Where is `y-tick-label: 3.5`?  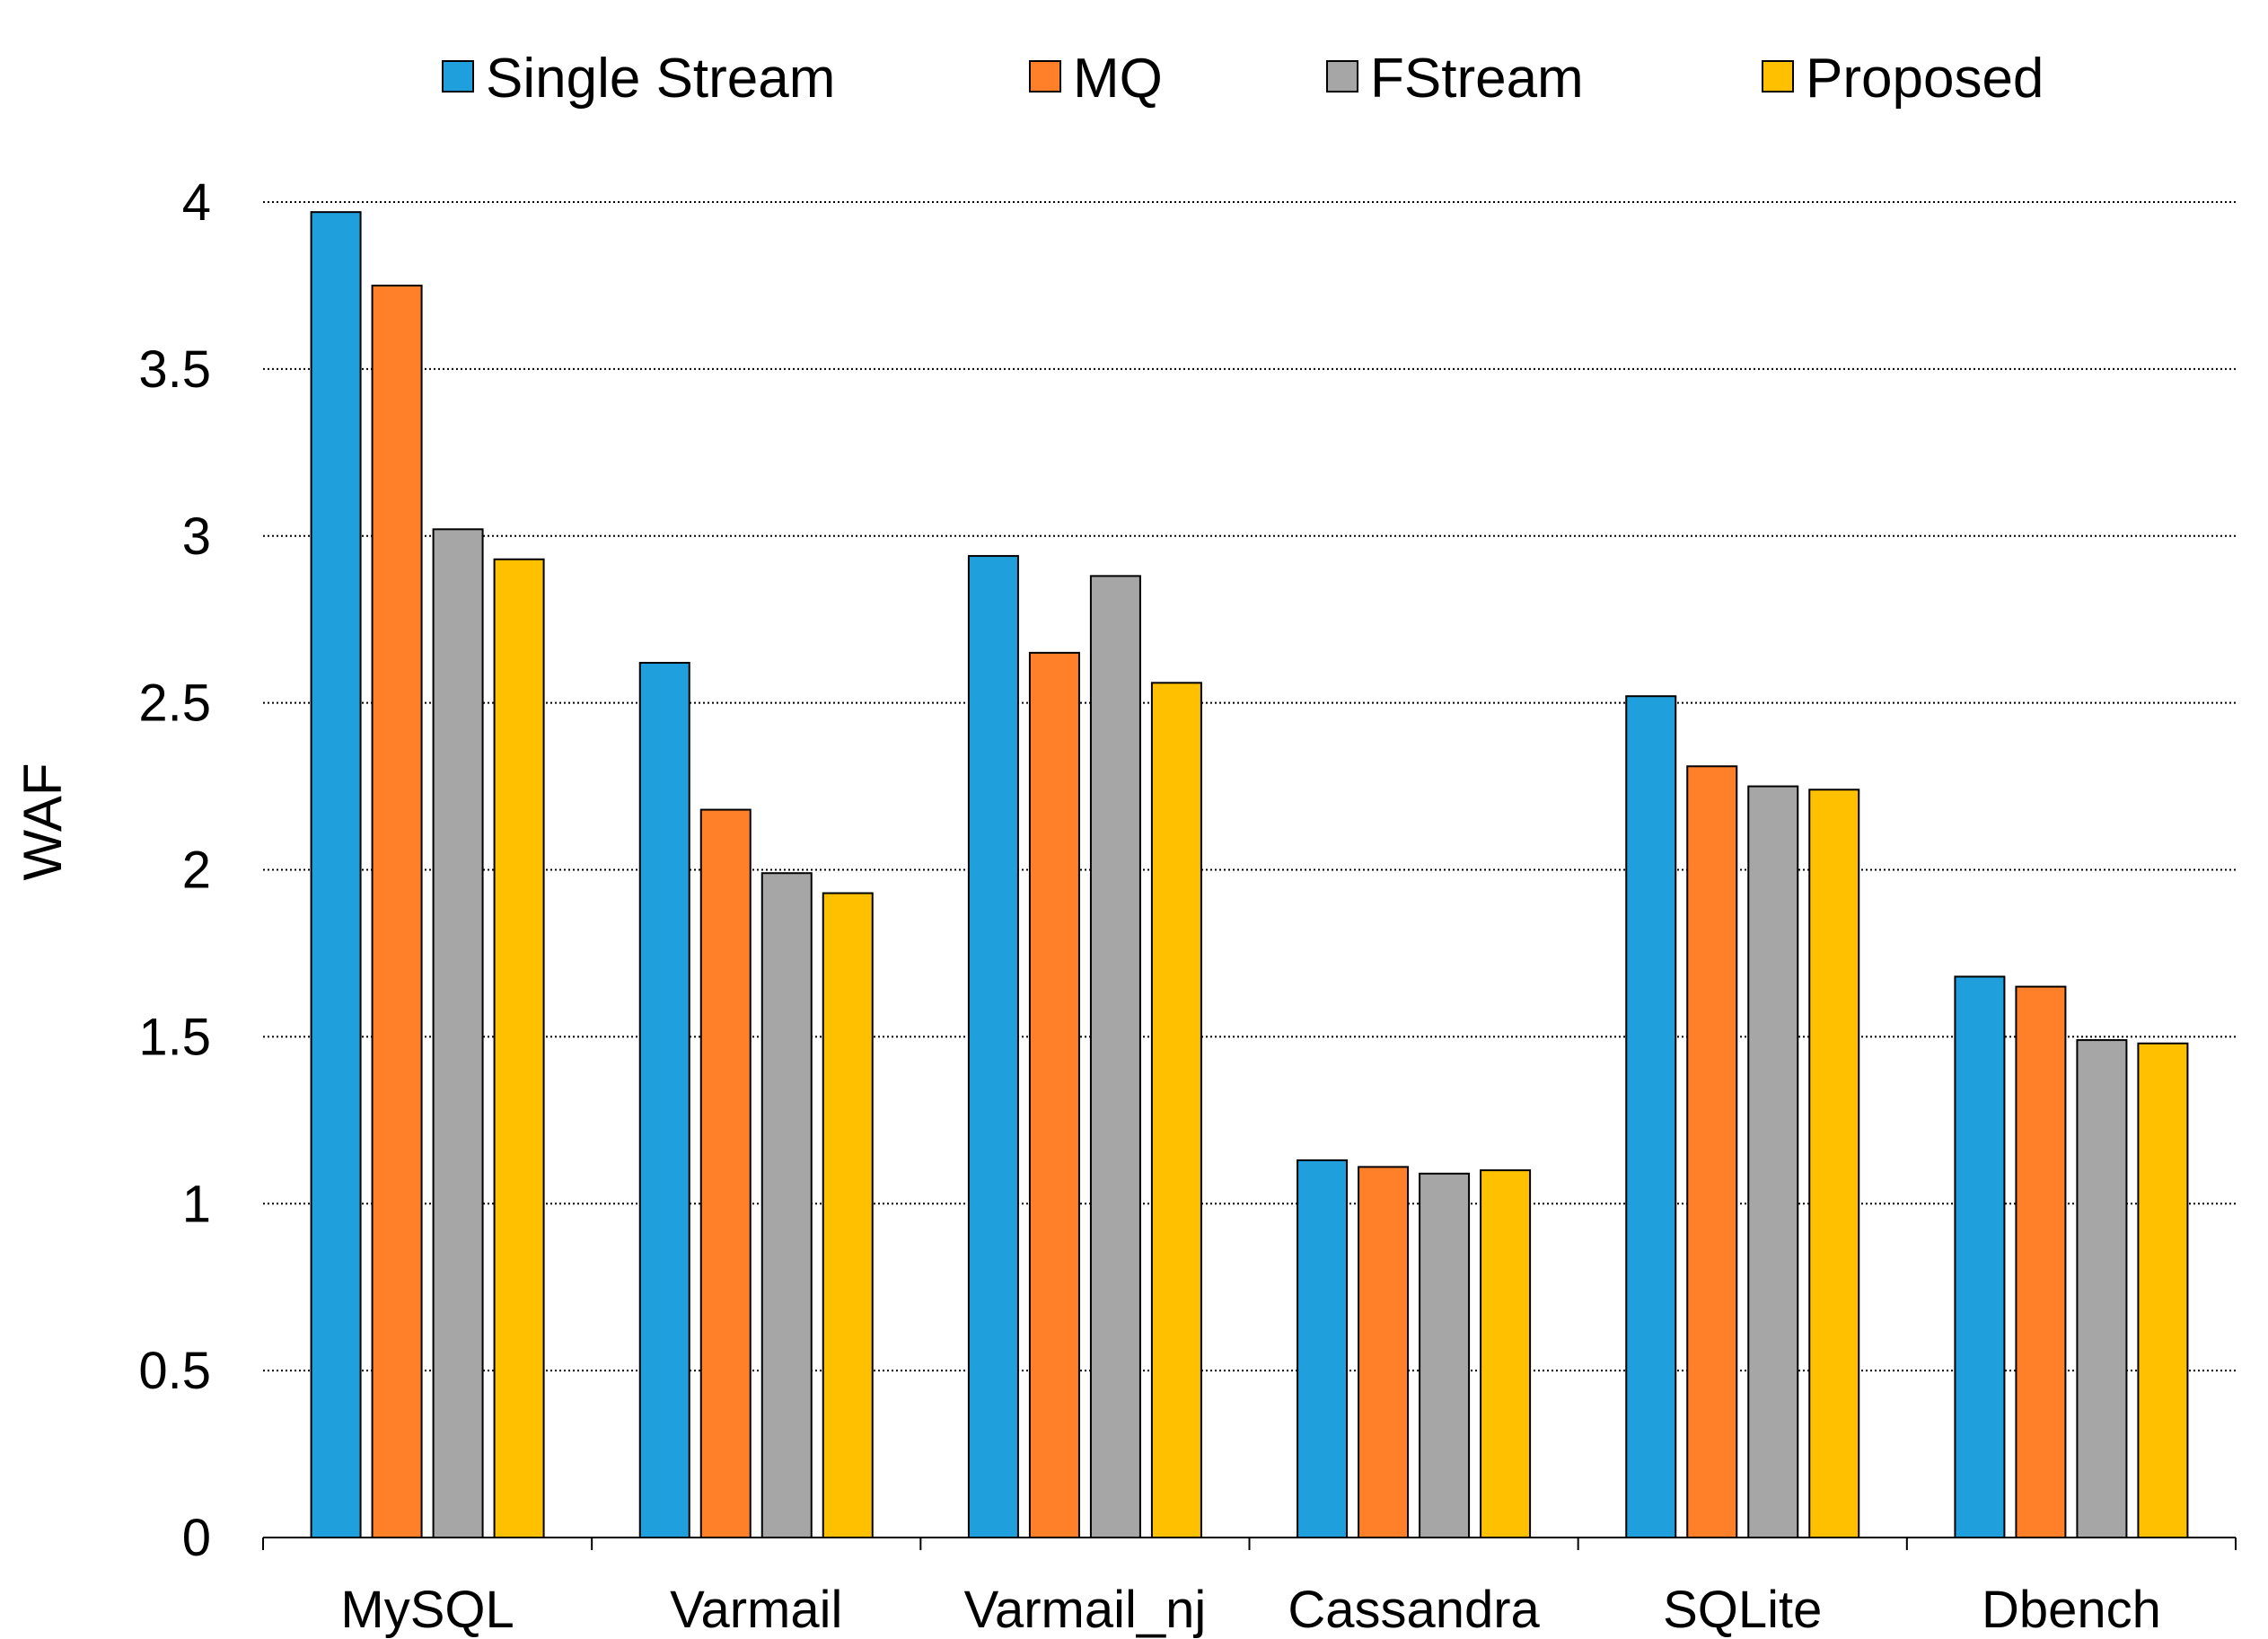 y-tick-label: 3.5 is located at coordinates (174, 369).